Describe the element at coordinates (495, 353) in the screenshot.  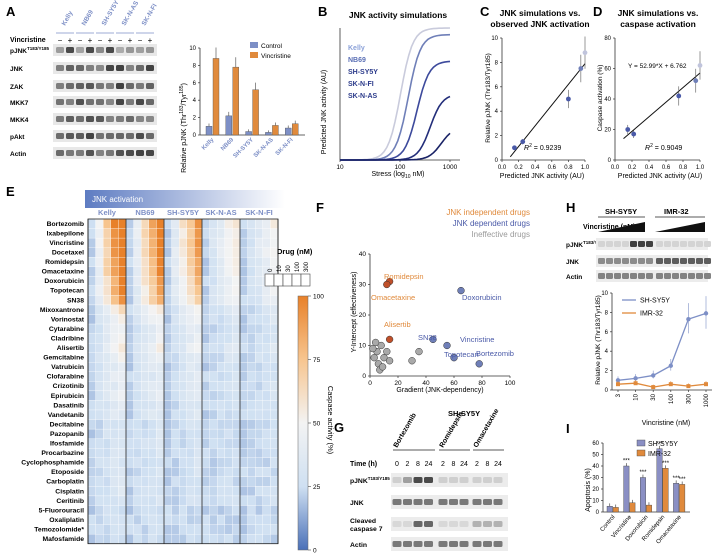
I see `f-point-label: Bortezomib` at that location.